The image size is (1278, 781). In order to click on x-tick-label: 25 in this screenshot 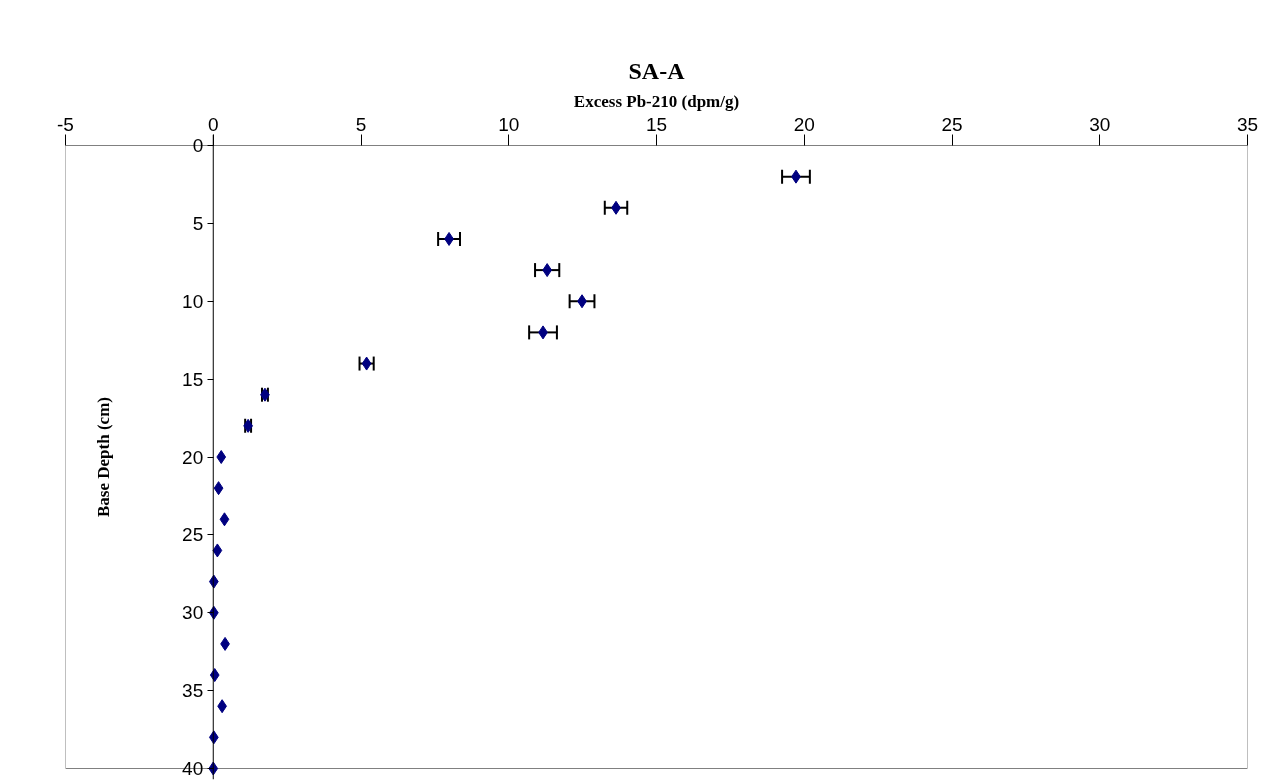, I will do `click(952, 124)`.